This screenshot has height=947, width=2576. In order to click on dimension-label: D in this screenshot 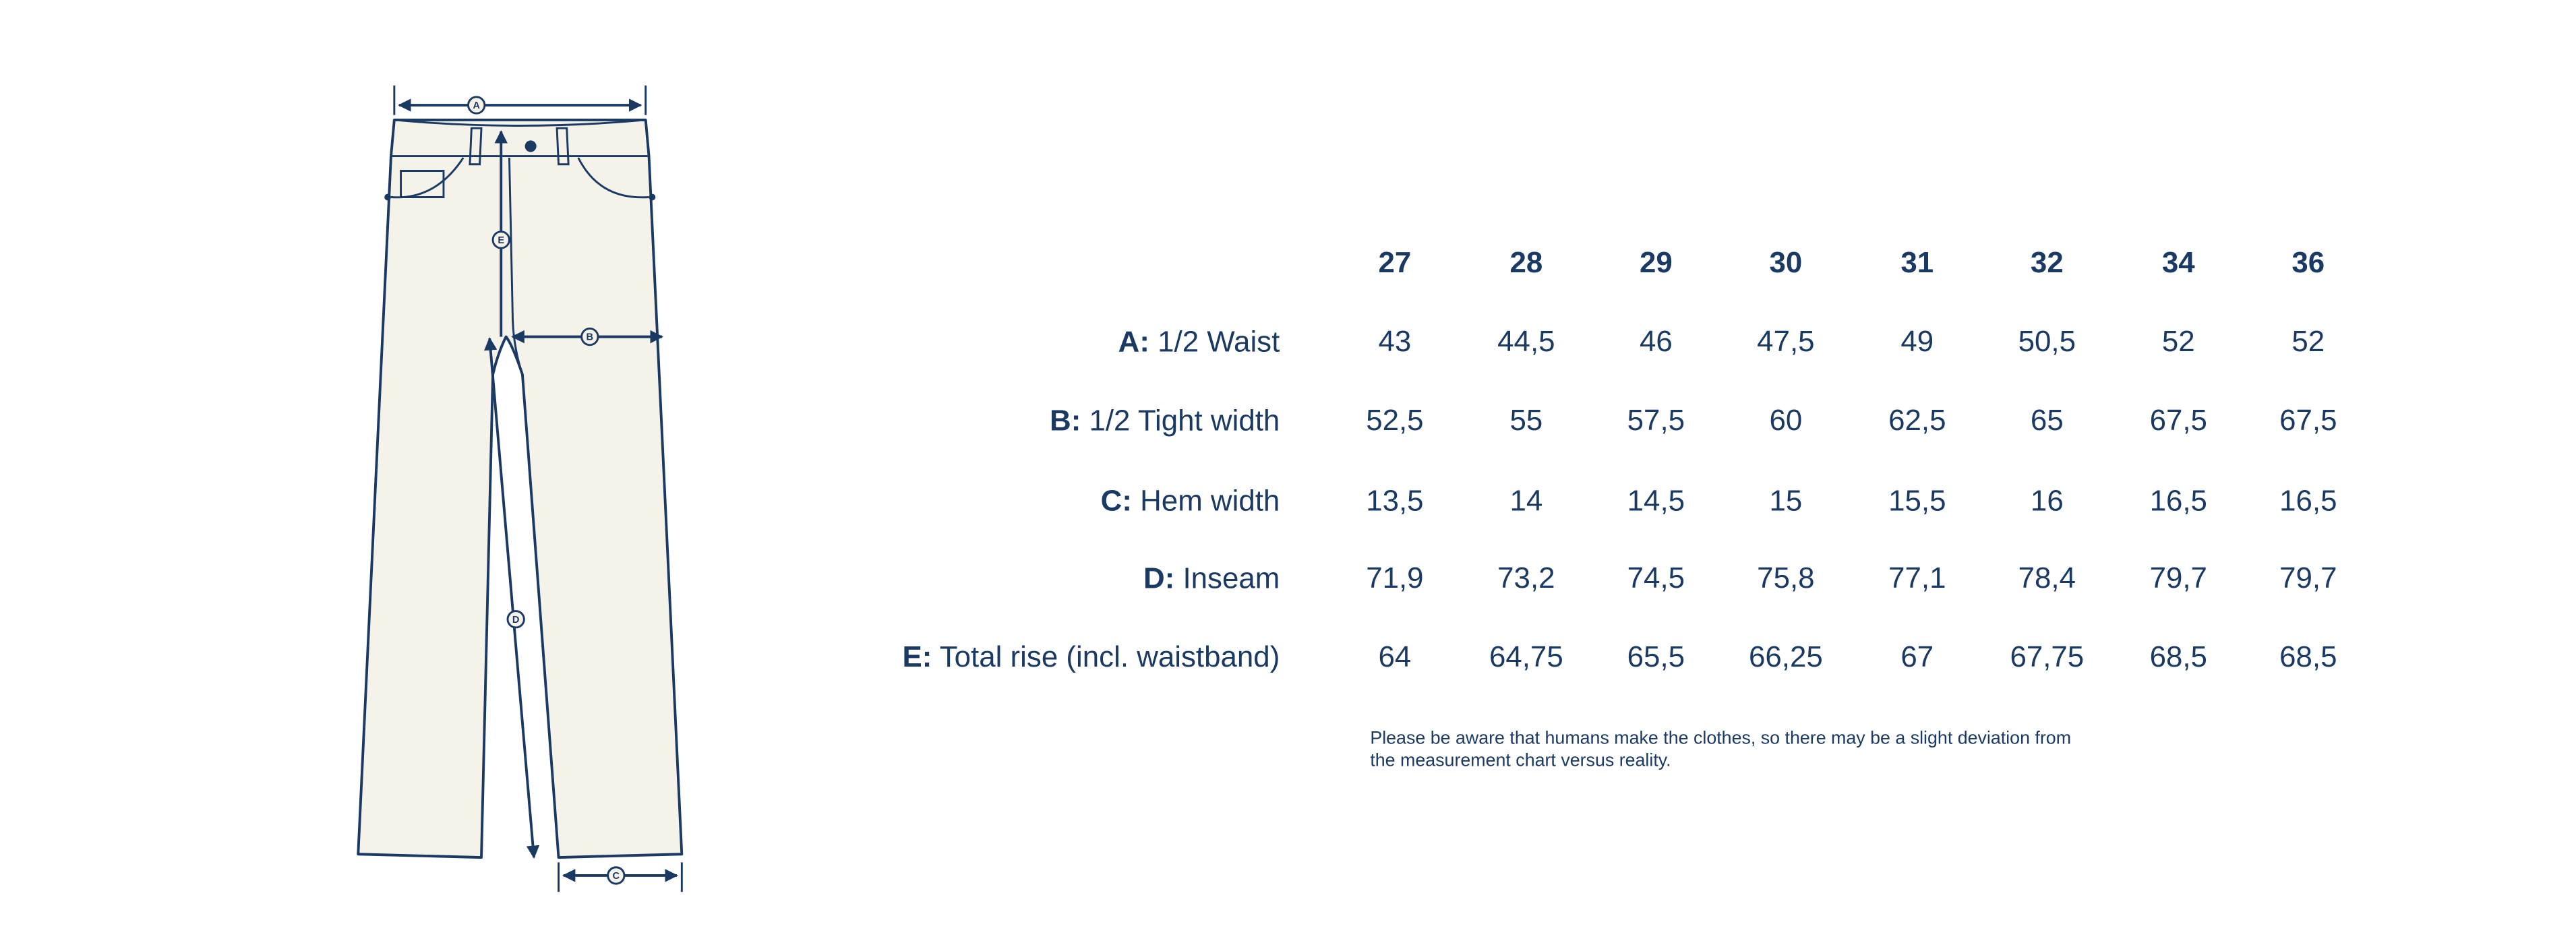, I will do `click(516, 620)`.